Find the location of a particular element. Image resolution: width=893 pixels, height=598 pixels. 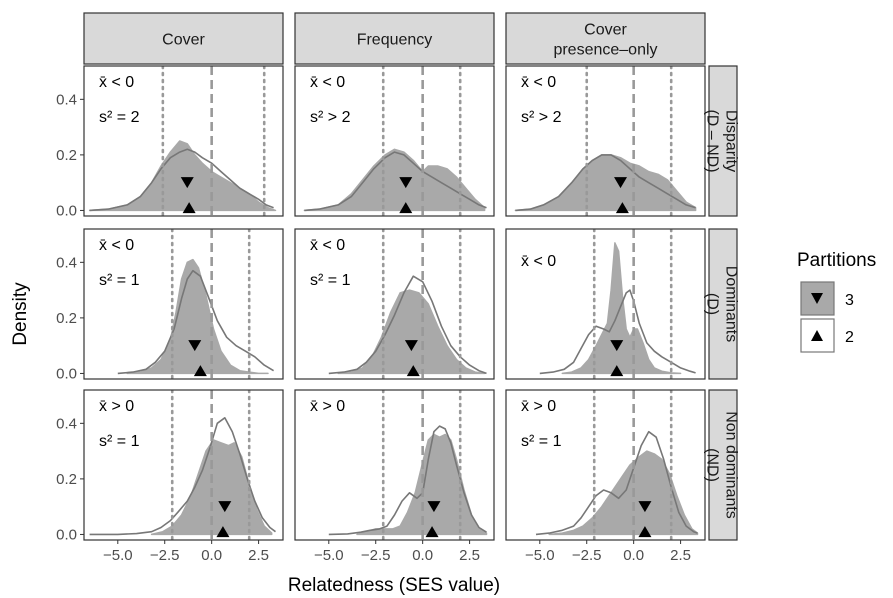

panel-r0-c0: x̄ < 0 s² = 2 is located at coordinates (183, 141).